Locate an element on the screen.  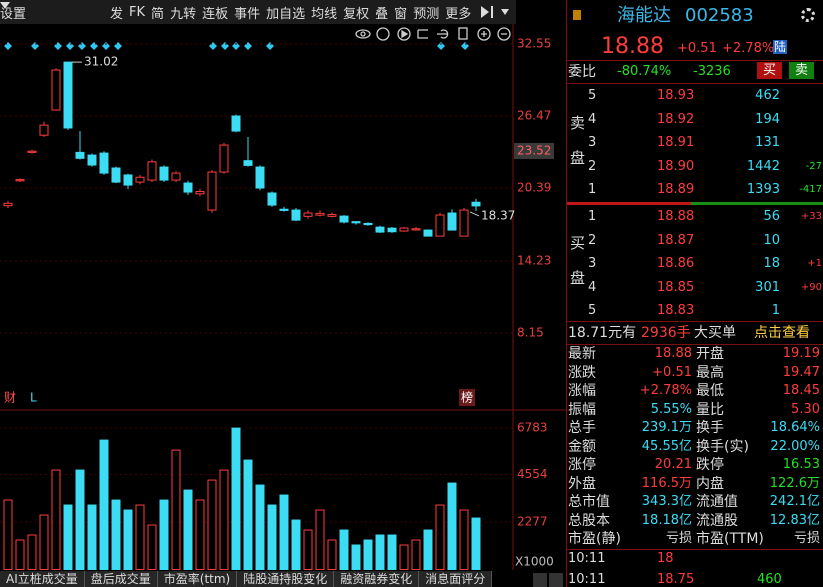
toolbar-item: 加自选 is located at coordinates (286, 14).